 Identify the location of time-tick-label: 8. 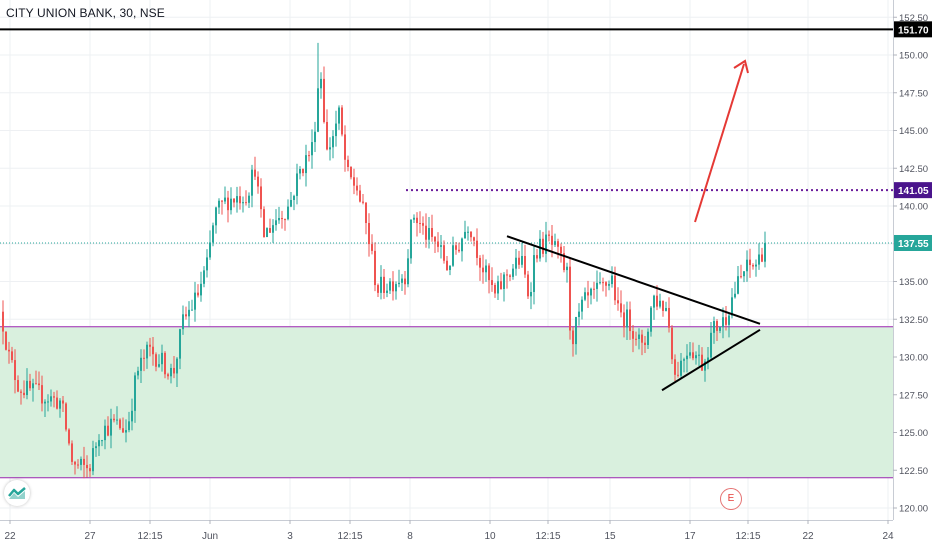
(410, 536).